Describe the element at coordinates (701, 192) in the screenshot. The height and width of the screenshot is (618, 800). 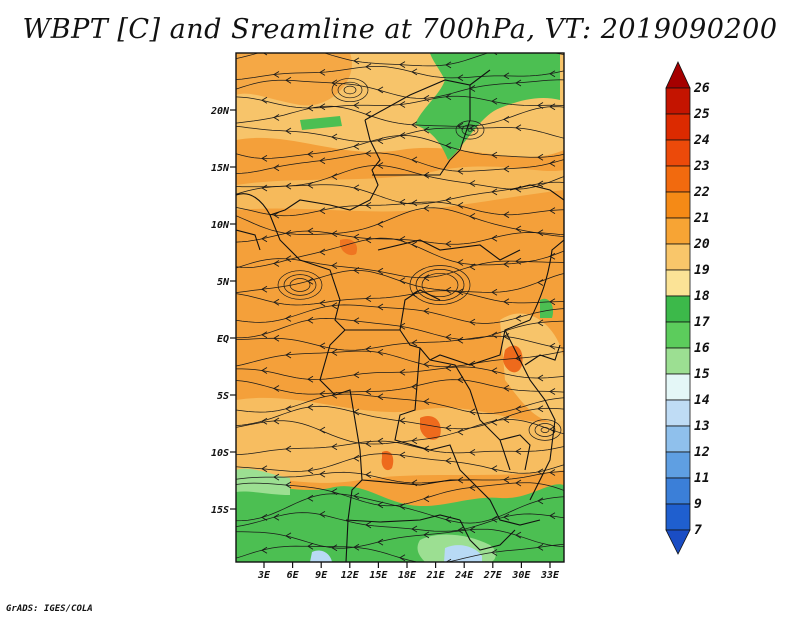
I see `colorbar-label: 22` at that location.